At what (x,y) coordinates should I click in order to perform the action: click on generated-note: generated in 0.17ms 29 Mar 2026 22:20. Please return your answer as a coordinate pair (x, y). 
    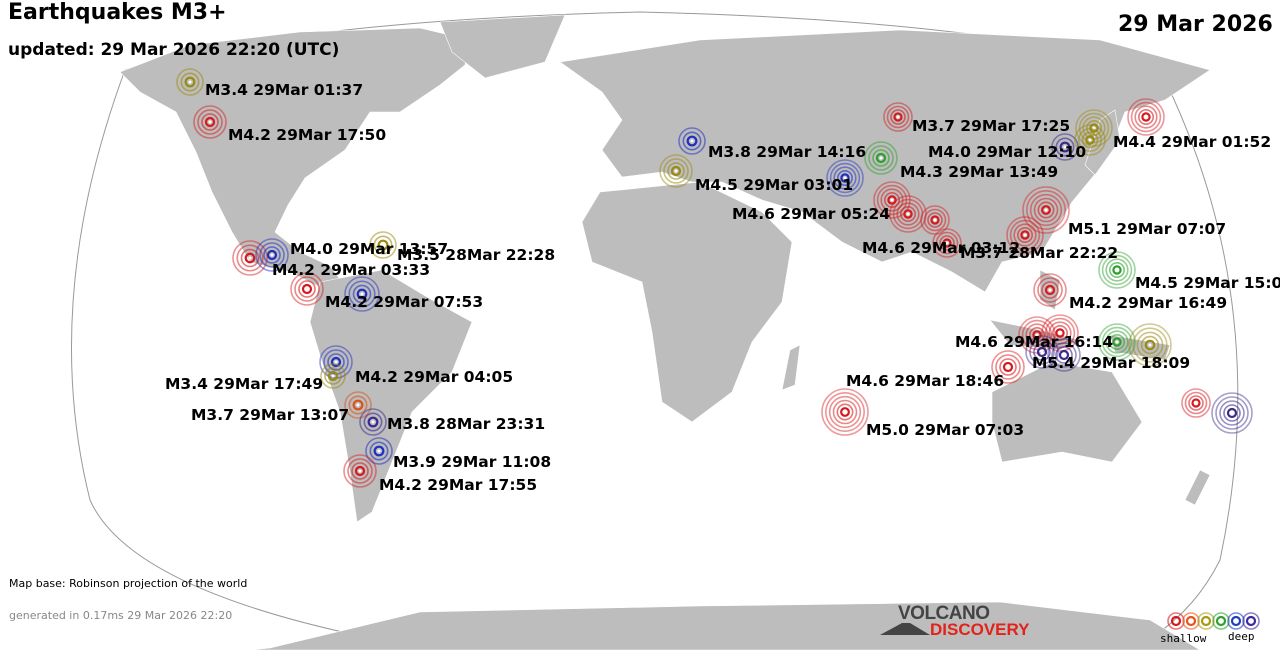
    Looking at the image, I should click on (121, 615).